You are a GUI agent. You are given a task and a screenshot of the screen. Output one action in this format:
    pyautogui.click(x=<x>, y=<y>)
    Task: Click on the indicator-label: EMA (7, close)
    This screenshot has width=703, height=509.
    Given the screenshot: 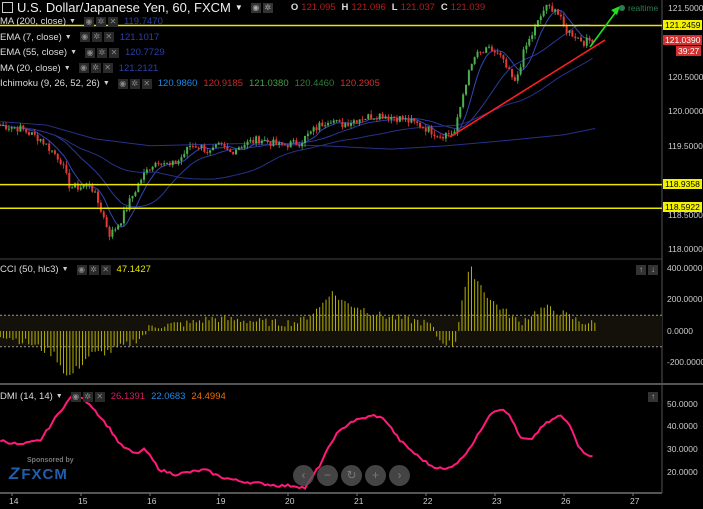 What is the action you would take?
    pyautogui.click(x=31, y=37)
    